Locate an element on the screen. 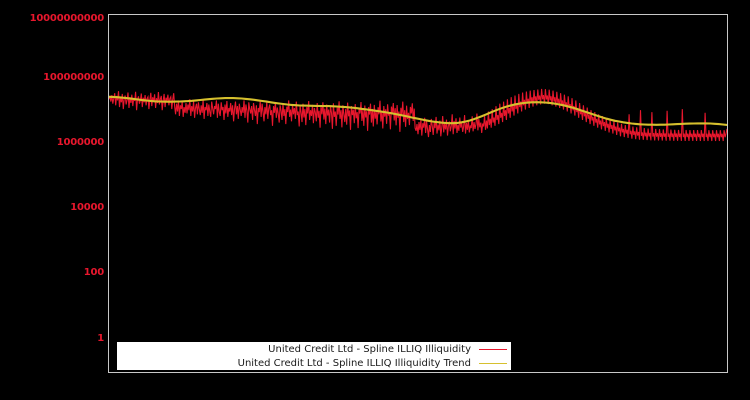  series-illiquidity-line is located at coordinates (418, 115).